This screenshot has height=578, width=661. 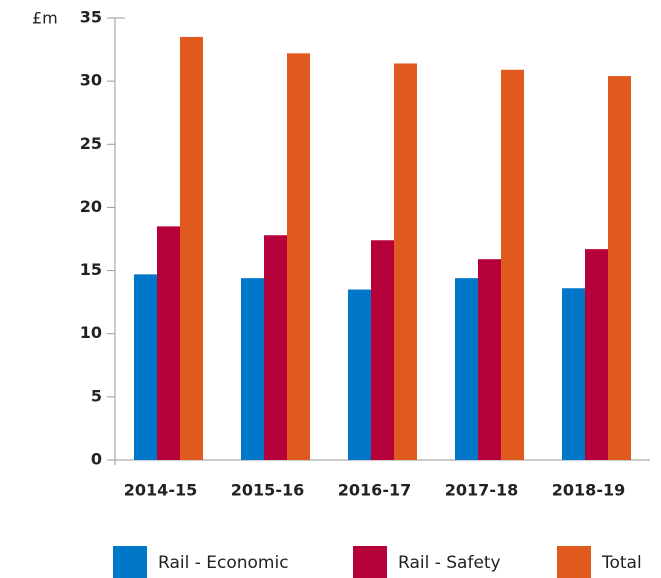 I want to click on y-tick-label: 0, so click(x=96, y=459).